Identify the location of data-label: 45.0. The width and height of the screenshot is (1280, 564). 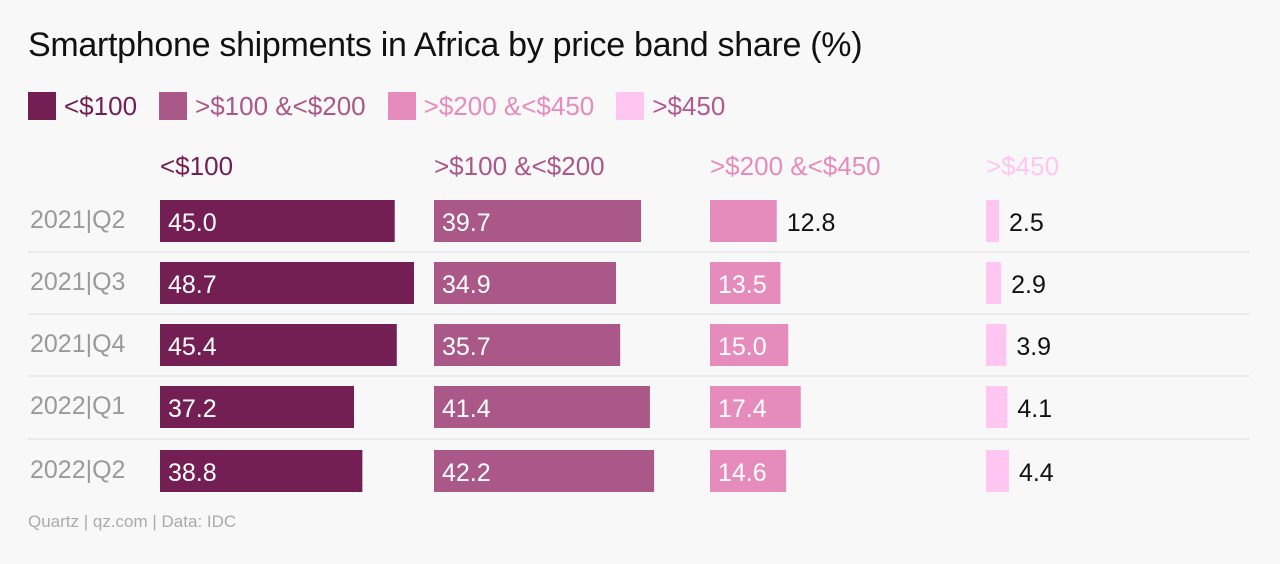
(192, 223).